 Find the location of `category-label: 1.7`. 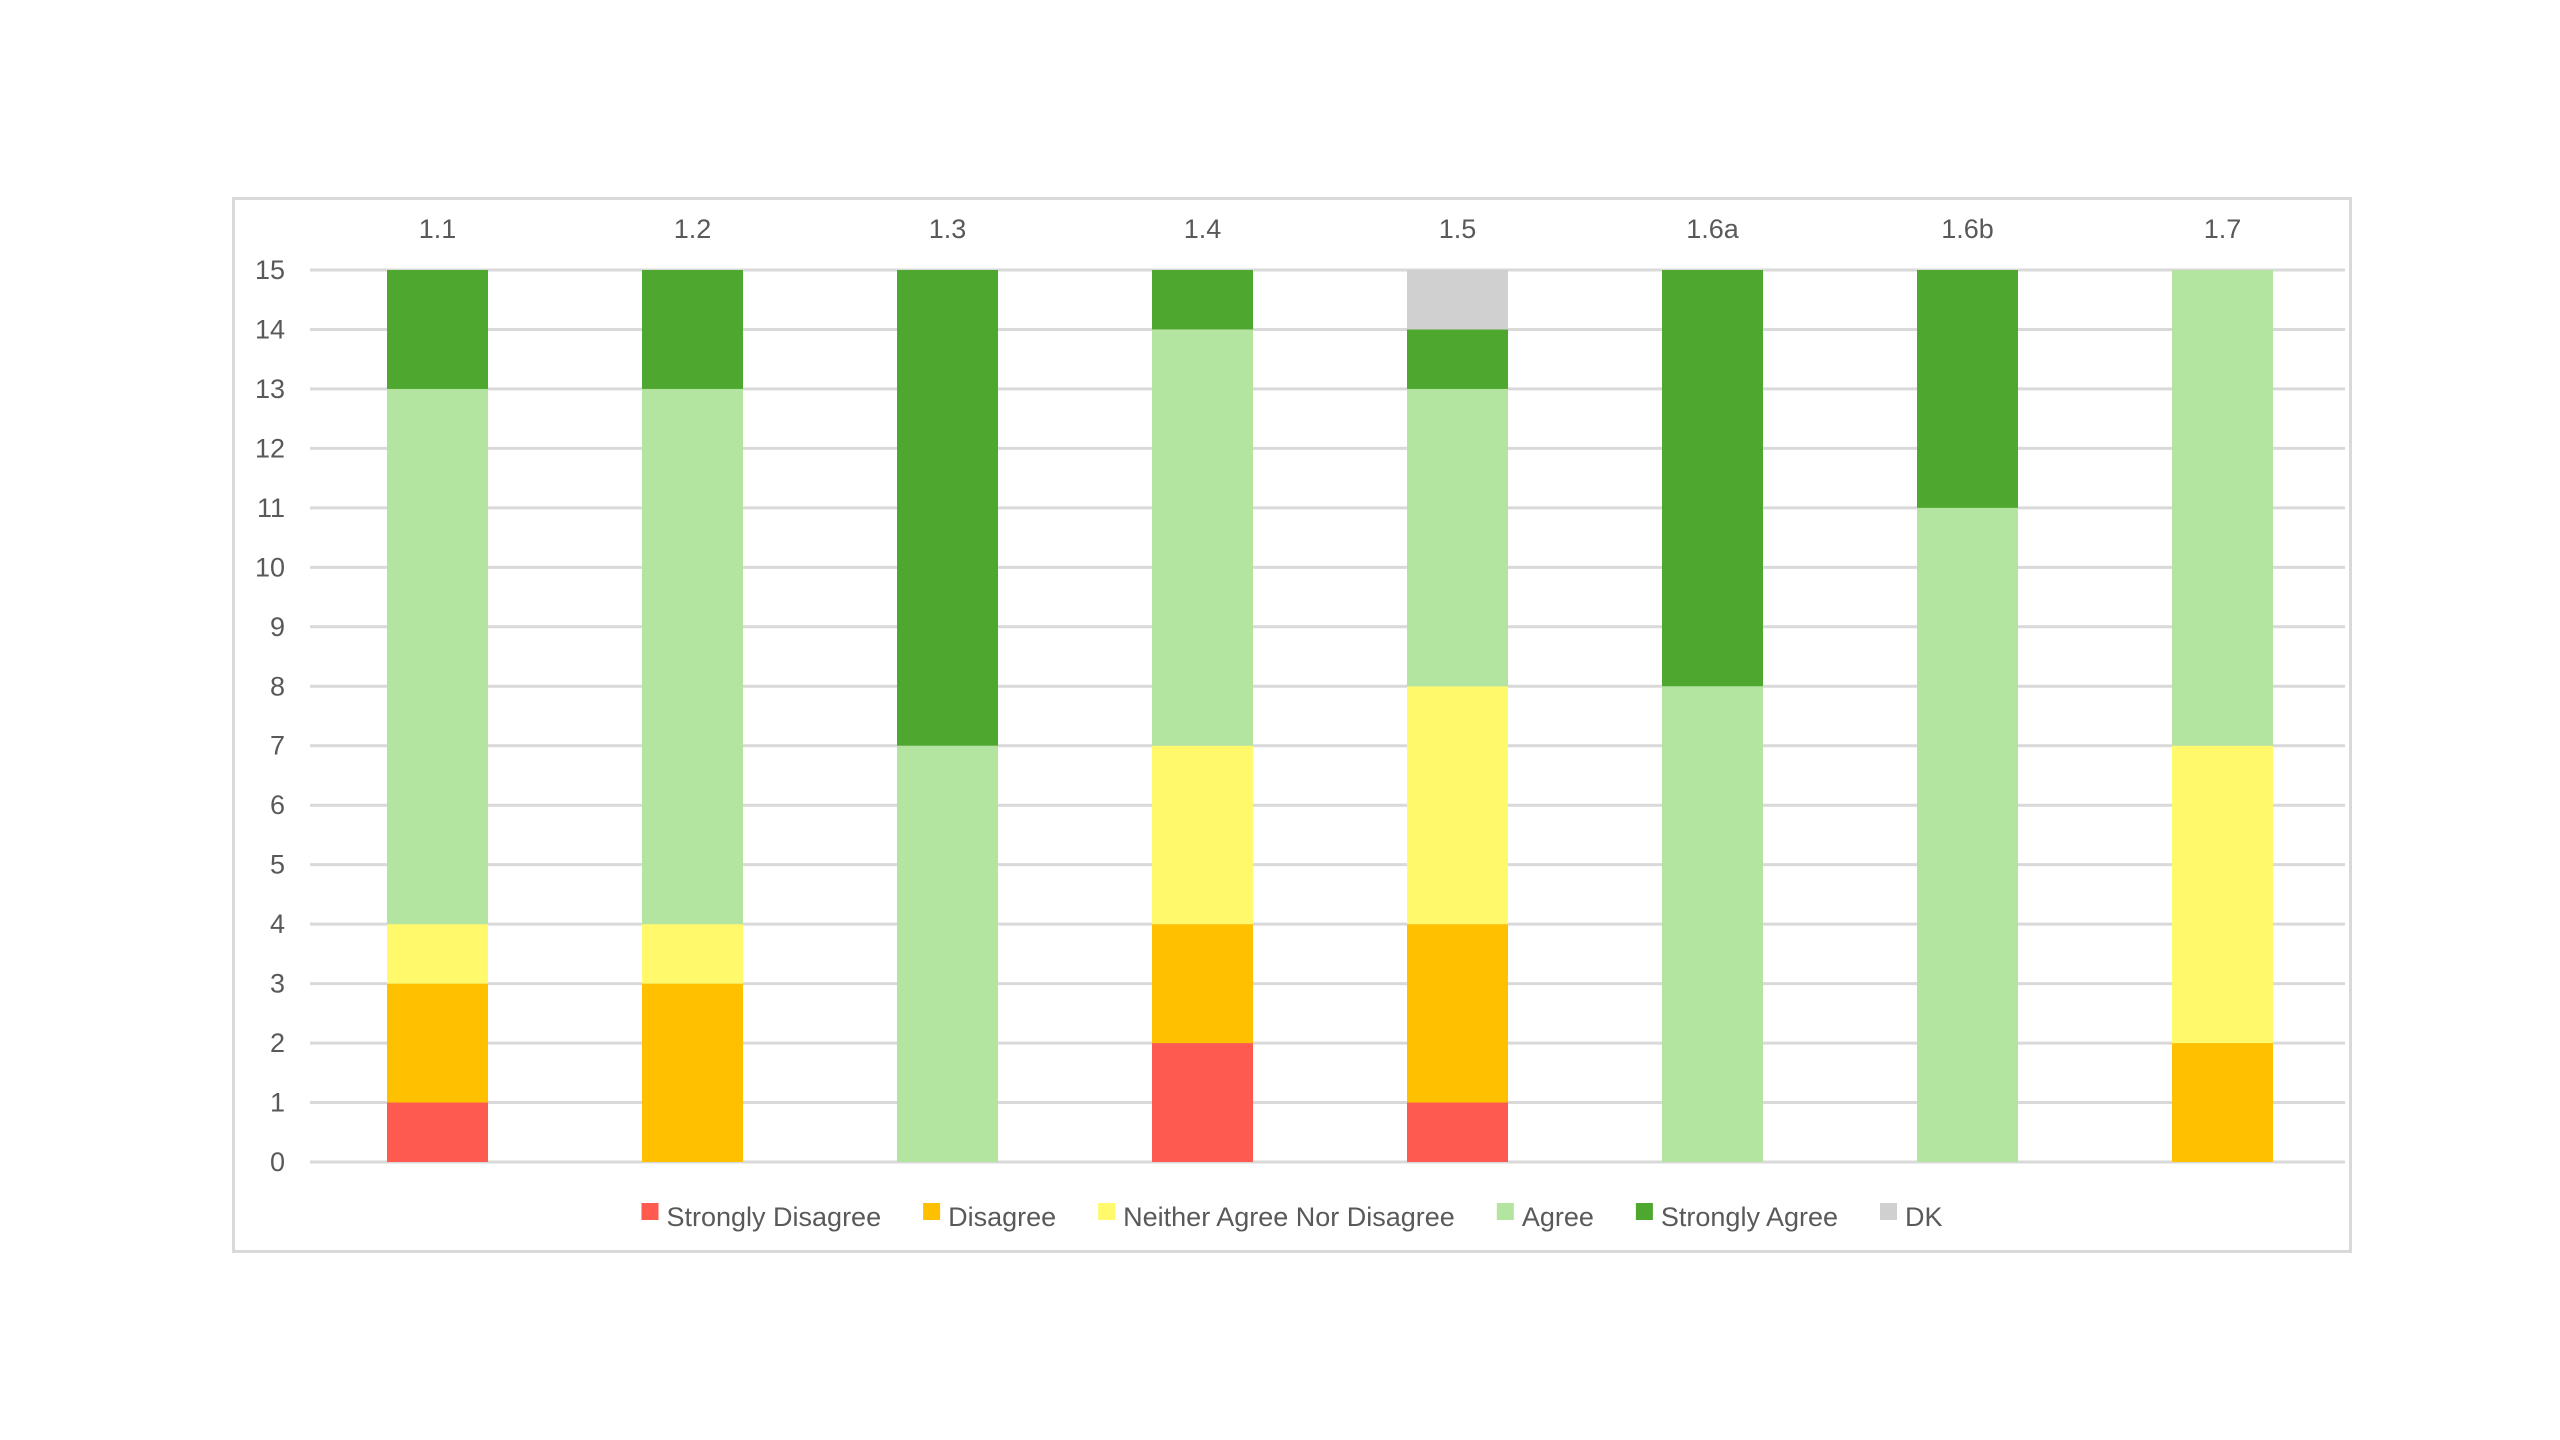

category-label: 1.7 is located at coordinates (2223, 229).